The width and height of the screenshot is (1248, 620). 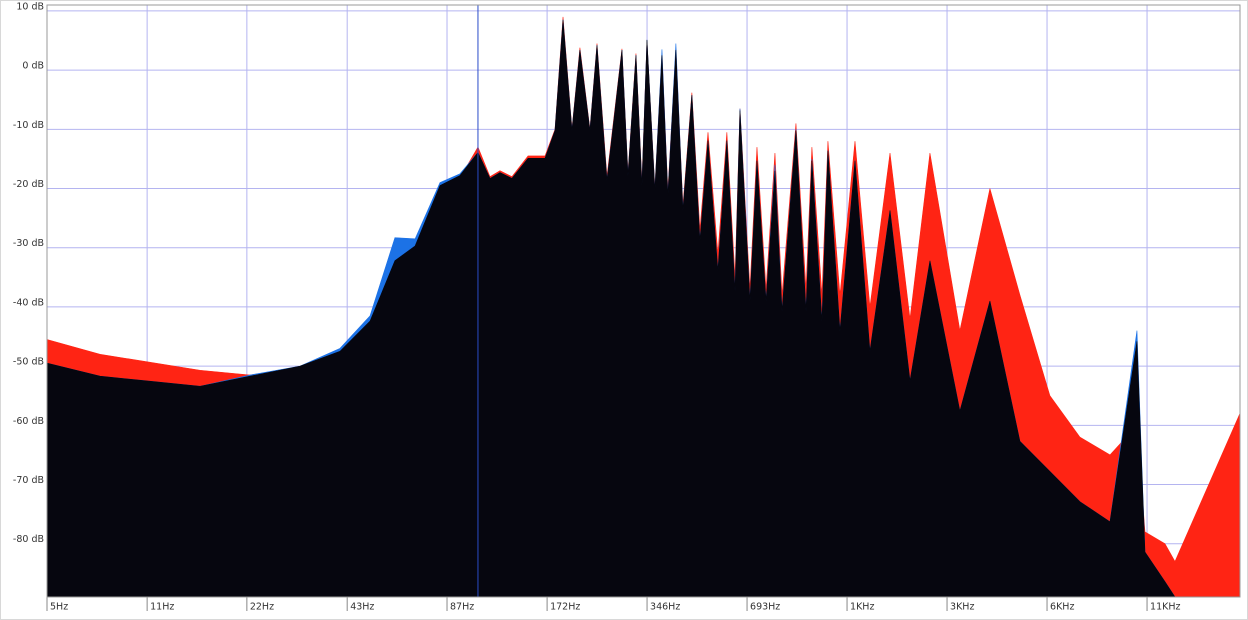 What do you see at coordinates (862, 607) in the screenshot?
I see `x-tick-label: 1KHz` at bounding box center [862, 607].